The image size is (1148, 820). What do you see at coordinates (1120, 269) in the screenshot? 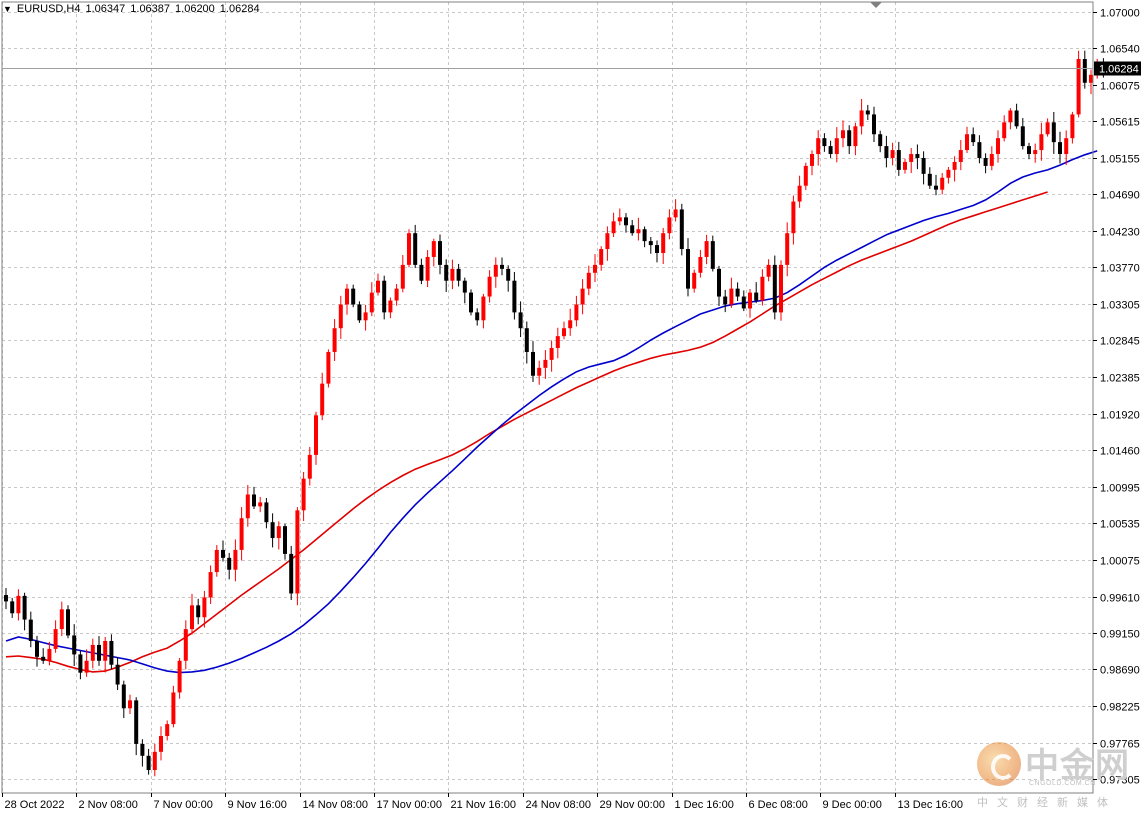
I see `y-tick-label: 1.03770` at bounding box center [1120, 269].